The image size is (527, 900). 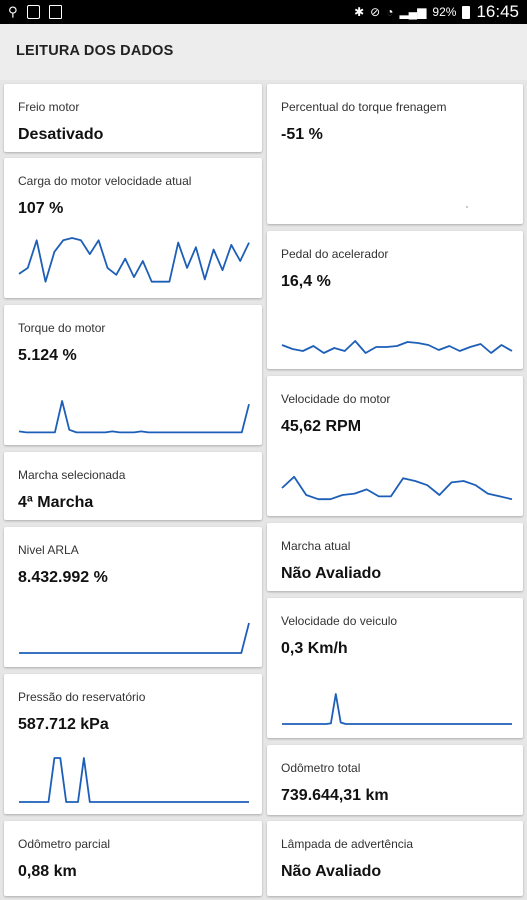 I want to click on mute-icon: ⊘, so click(x=375, y=12).